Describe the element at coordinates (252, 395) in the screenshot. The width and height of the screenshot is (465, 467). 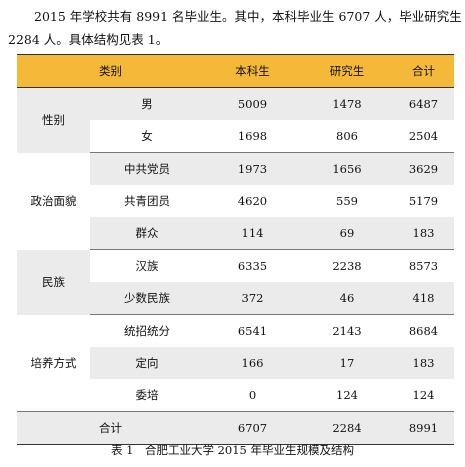
I see `undergraduate-value: 0` at that location.